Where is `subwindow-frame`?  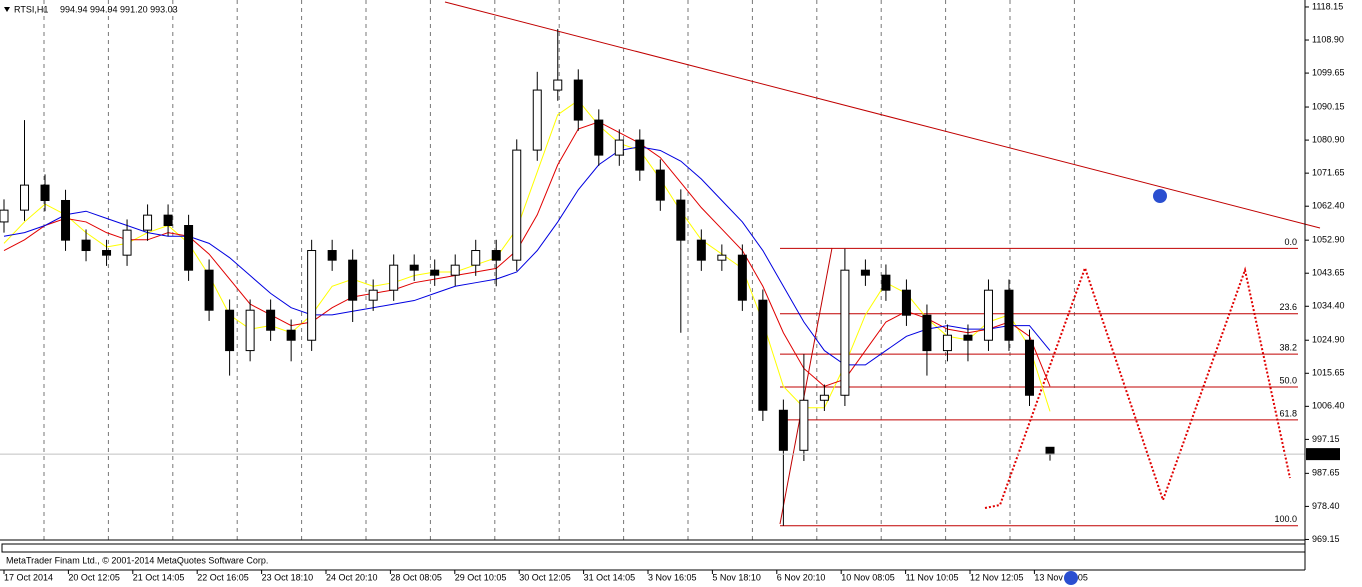 subwindow-frame is located at coordinates (653, 548).